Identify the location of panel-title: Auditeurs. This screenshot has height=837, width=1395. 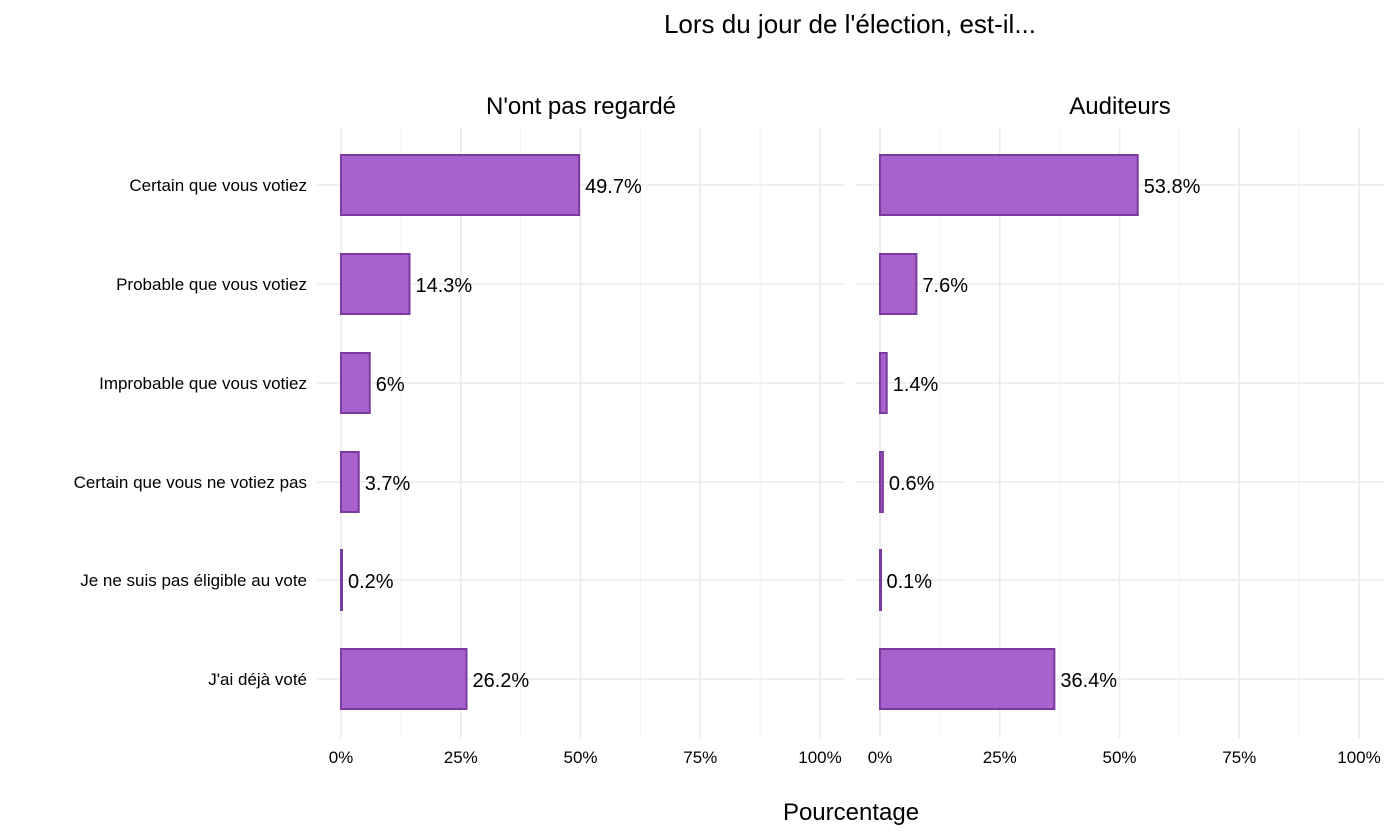
(1119, 106).